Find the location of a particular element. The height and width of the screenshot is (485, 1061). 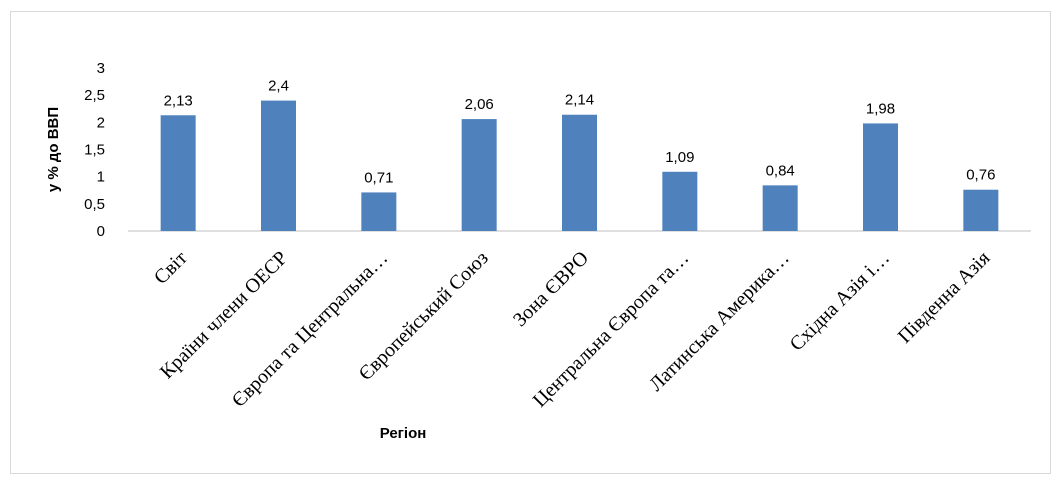

data-label: 2,4 is located at coordinates (278, 86).